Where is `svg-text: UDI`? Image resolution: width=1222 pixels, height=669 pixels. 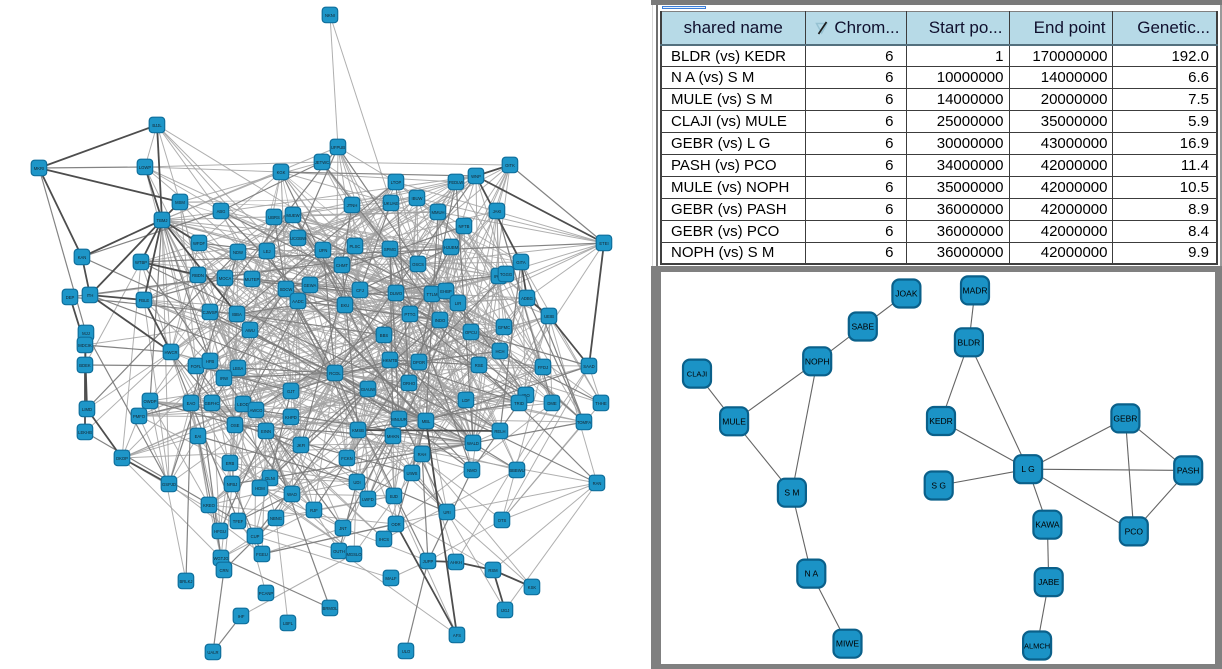 svg-text: UDI is located at coordinates (356, 482).